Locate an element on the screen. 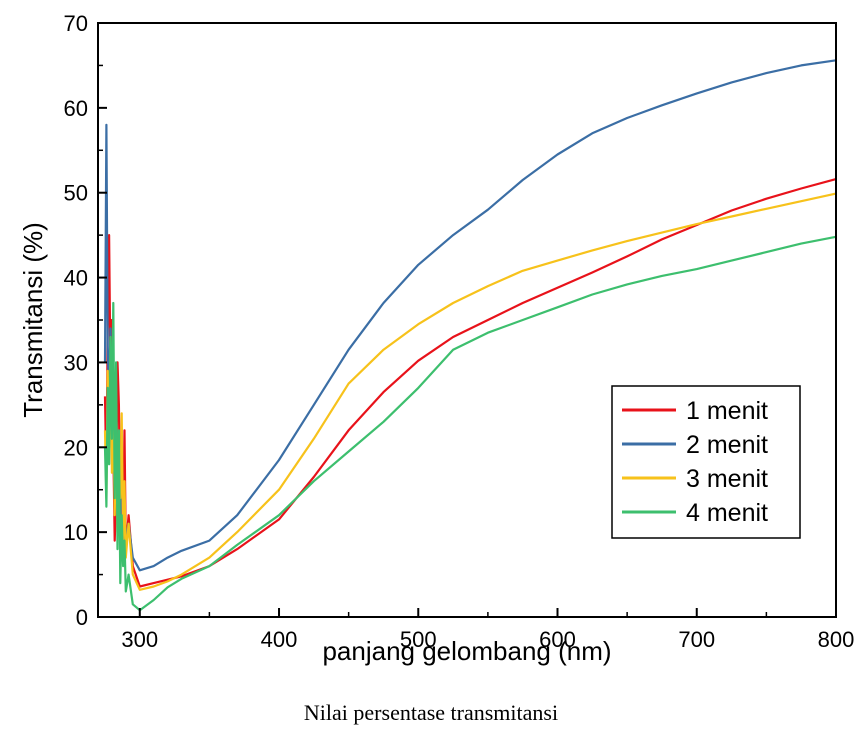  y-tick-label: 0 is located at coordinates (82, 617).